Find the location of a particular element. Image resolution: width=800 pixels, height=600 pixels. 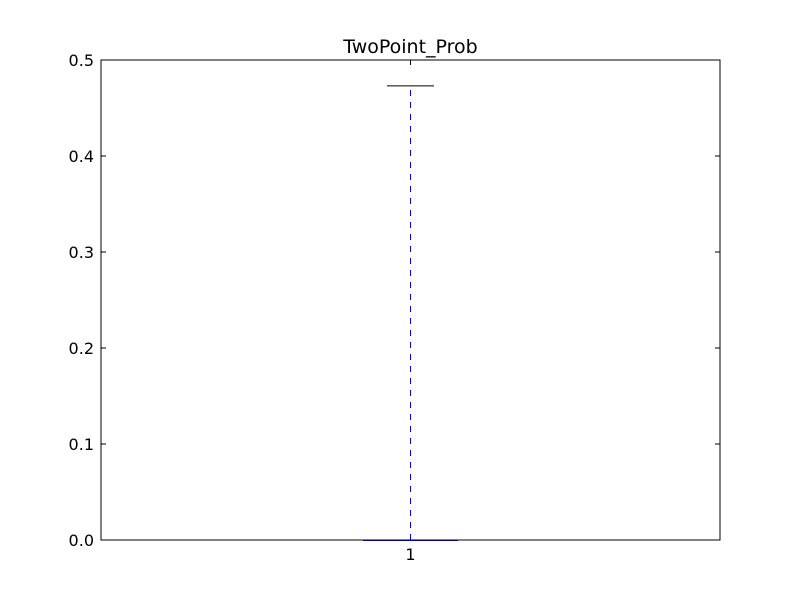

y-tick-label: 0.5 is located at coordinates (81, 60).